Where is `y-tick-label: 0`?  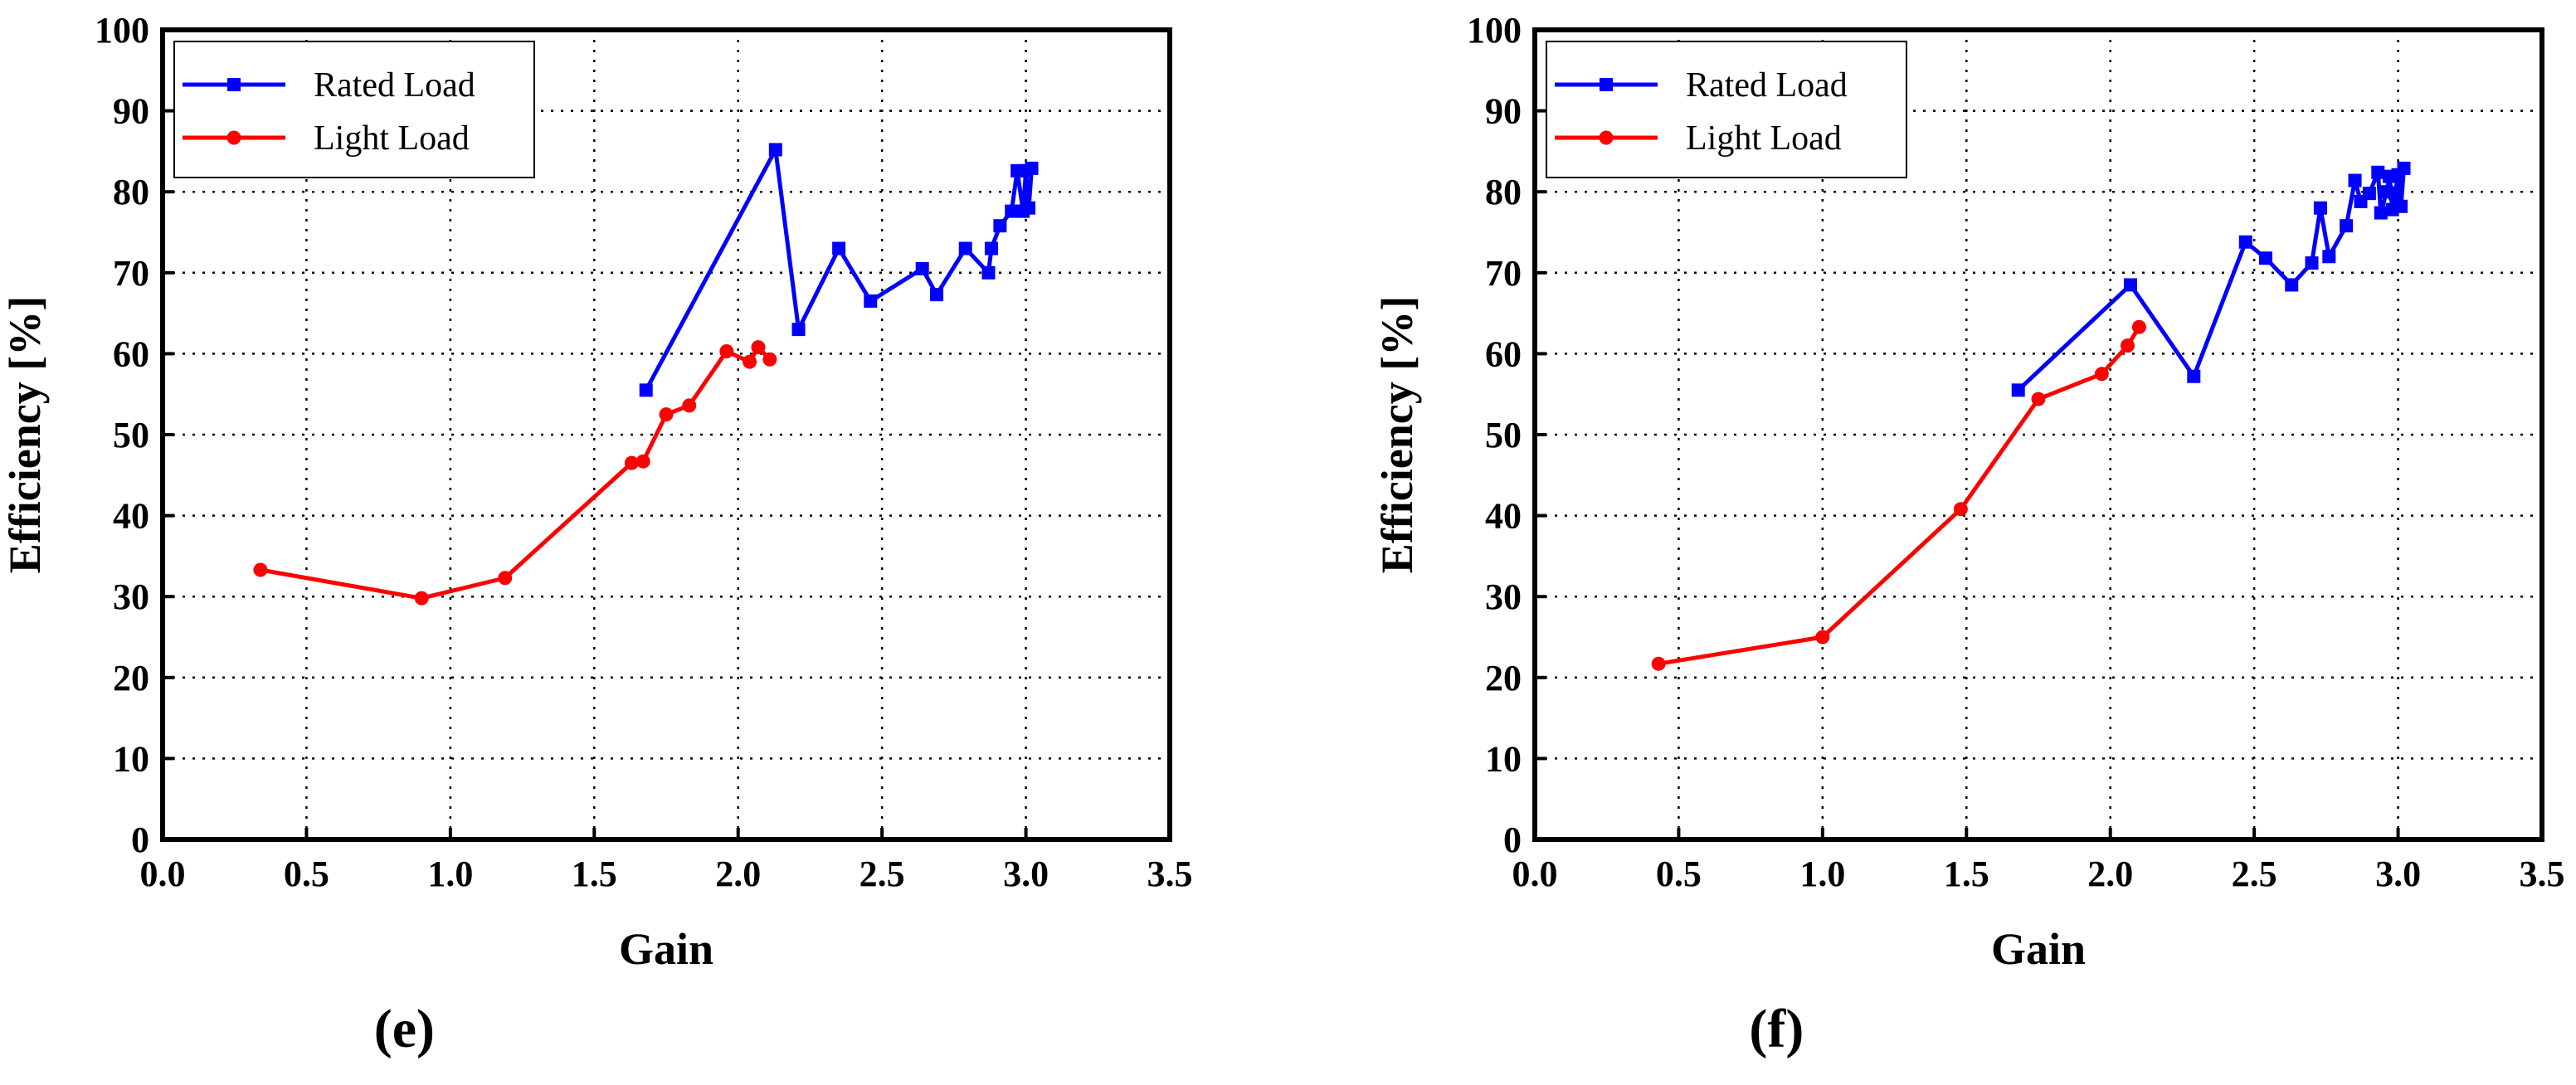
y-tick-label: 0 is located at coordinates (140, 840).